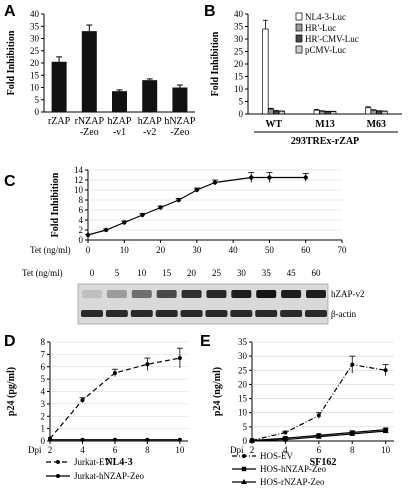 This screenshot has height=500, width=409. What do you see at coordinates (92, 273) in the screenshot?
I see `c-blot-lane-label: 0` at bounding box center [92, 273].